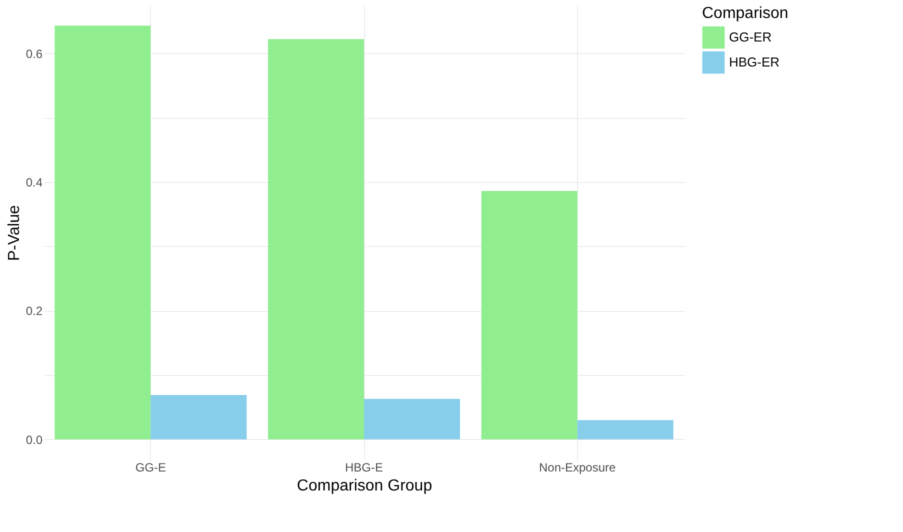  What do you see at coordinates (34, 182) in the screenshot?
I see `y-tick-label: 0.4` at bounding box center [34, 182].